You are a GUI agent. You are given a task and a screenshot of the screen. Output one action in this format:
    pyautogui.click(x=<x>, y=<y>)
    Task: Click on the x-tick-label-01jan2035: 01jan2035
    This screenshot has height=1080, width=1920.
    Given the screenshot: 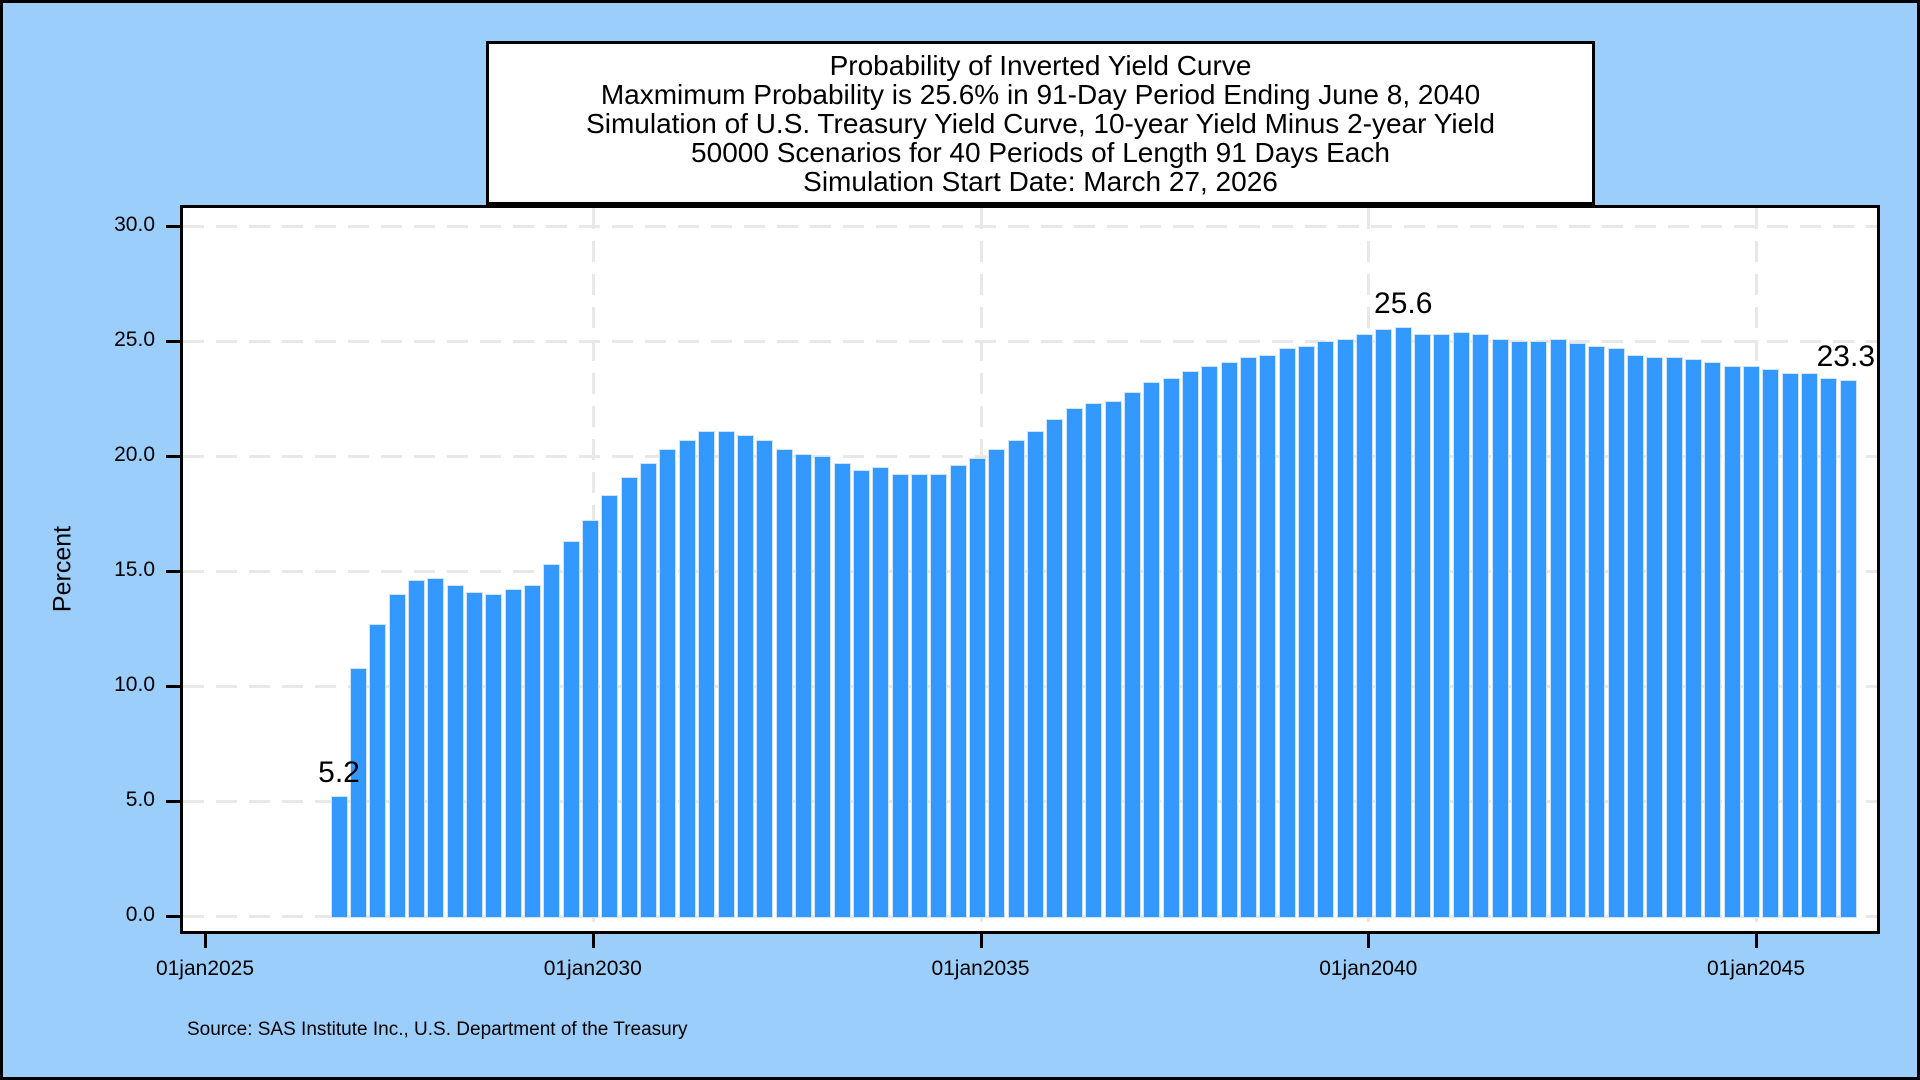 What is the action you would take?
    pyautogui.click(x=980, y=968)
    